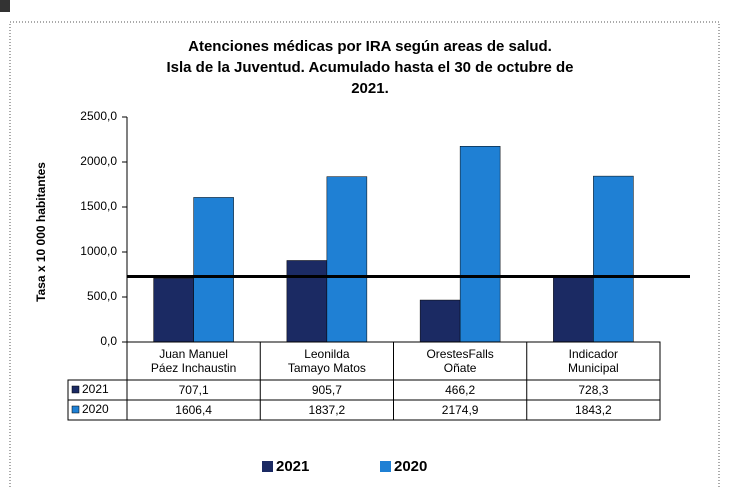 The height and width of the screenshot is (488, 730). What do you see at coordinates (95, 389) in the screenshot?
I see `table-series-name: 2021` at bounding box center [95, 389].